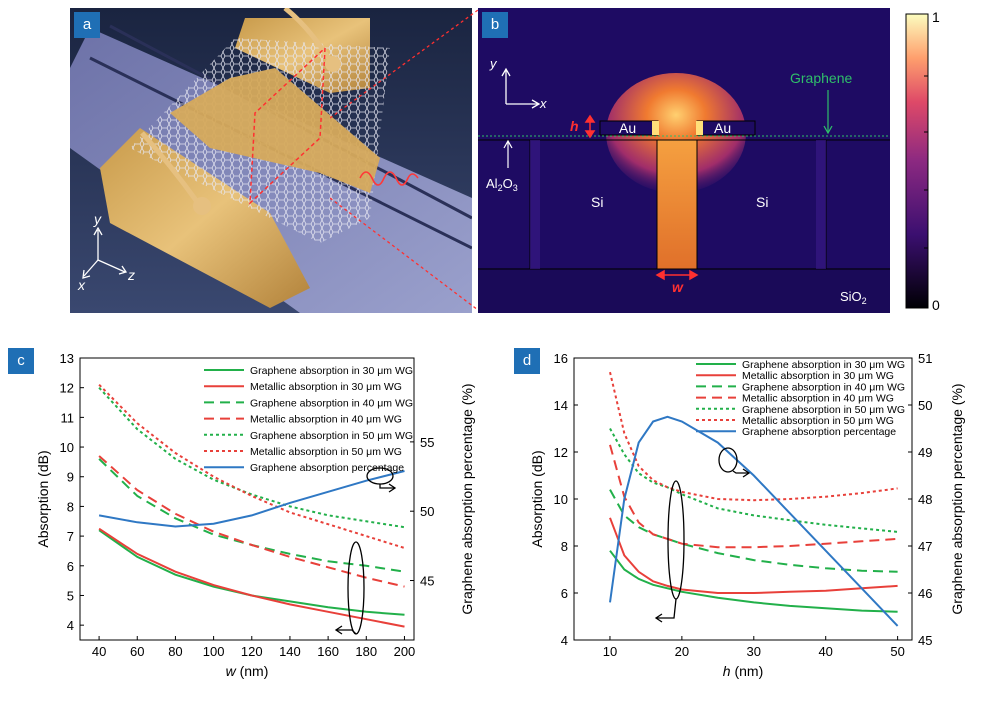  I want to click on h-arrow-icon, so click(590, 126).